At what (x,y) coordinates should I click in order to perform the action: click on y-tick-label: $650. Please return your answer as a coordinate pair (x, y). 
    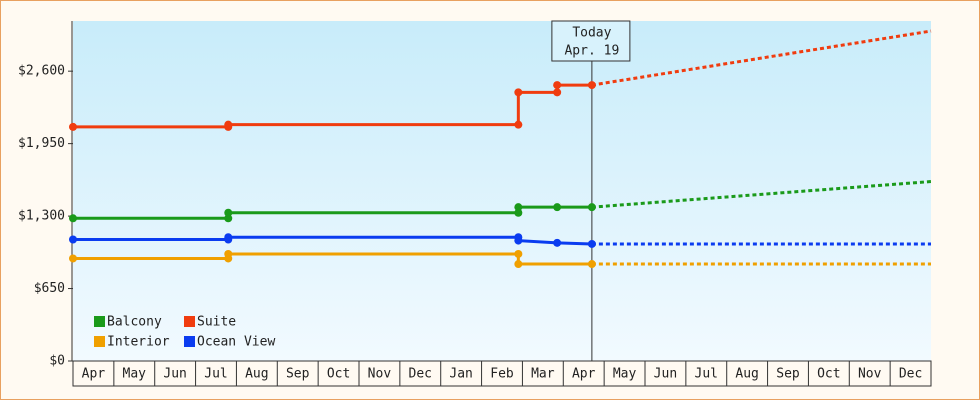
    Looking at the image, I should click on (49, 288).